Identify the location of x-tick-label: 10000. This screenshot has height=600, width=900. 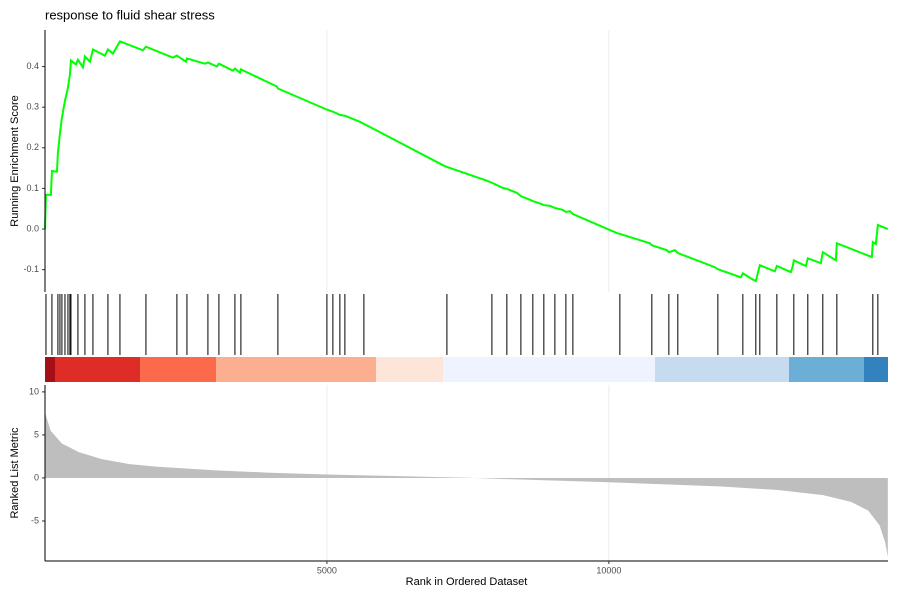
(608, 570).